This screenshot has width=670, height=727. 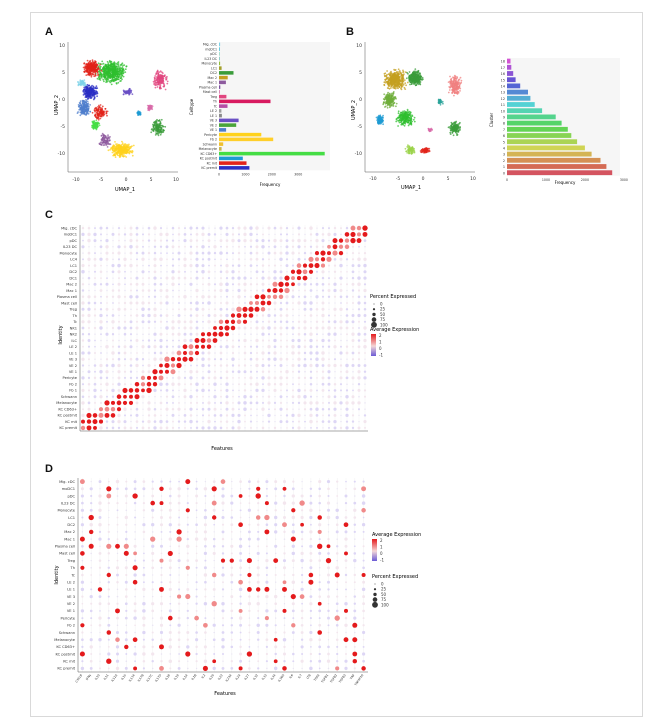 I want to click on umap-b-ytick: 0, so click(x=360, y=100).